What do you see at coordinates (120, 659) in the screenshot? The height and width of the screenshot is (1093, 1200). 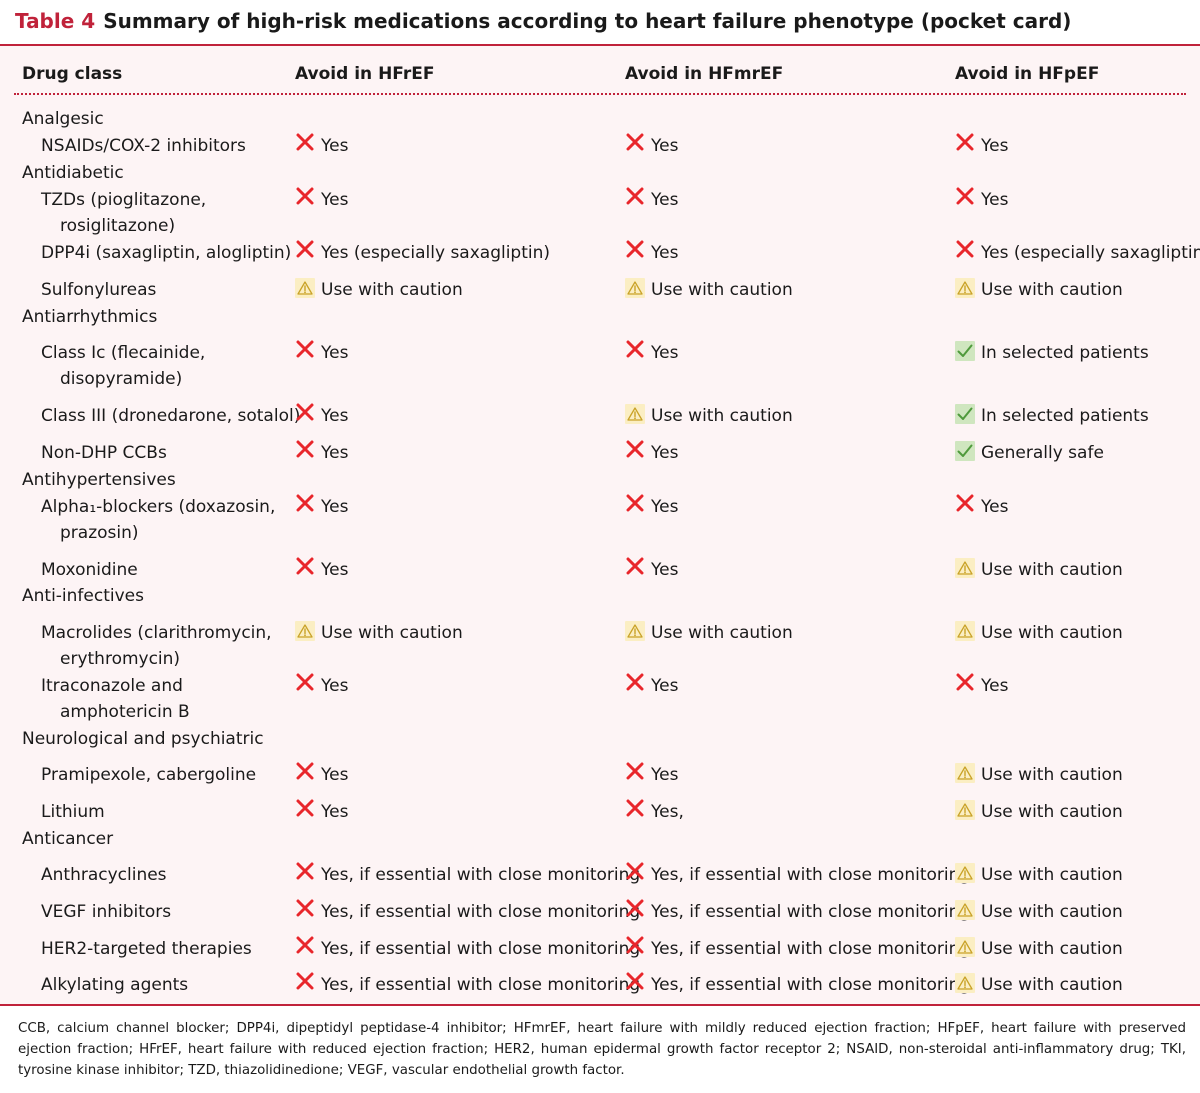 I see `drug-name-continuation: erythromycin)` at bounding box center [120, 659].